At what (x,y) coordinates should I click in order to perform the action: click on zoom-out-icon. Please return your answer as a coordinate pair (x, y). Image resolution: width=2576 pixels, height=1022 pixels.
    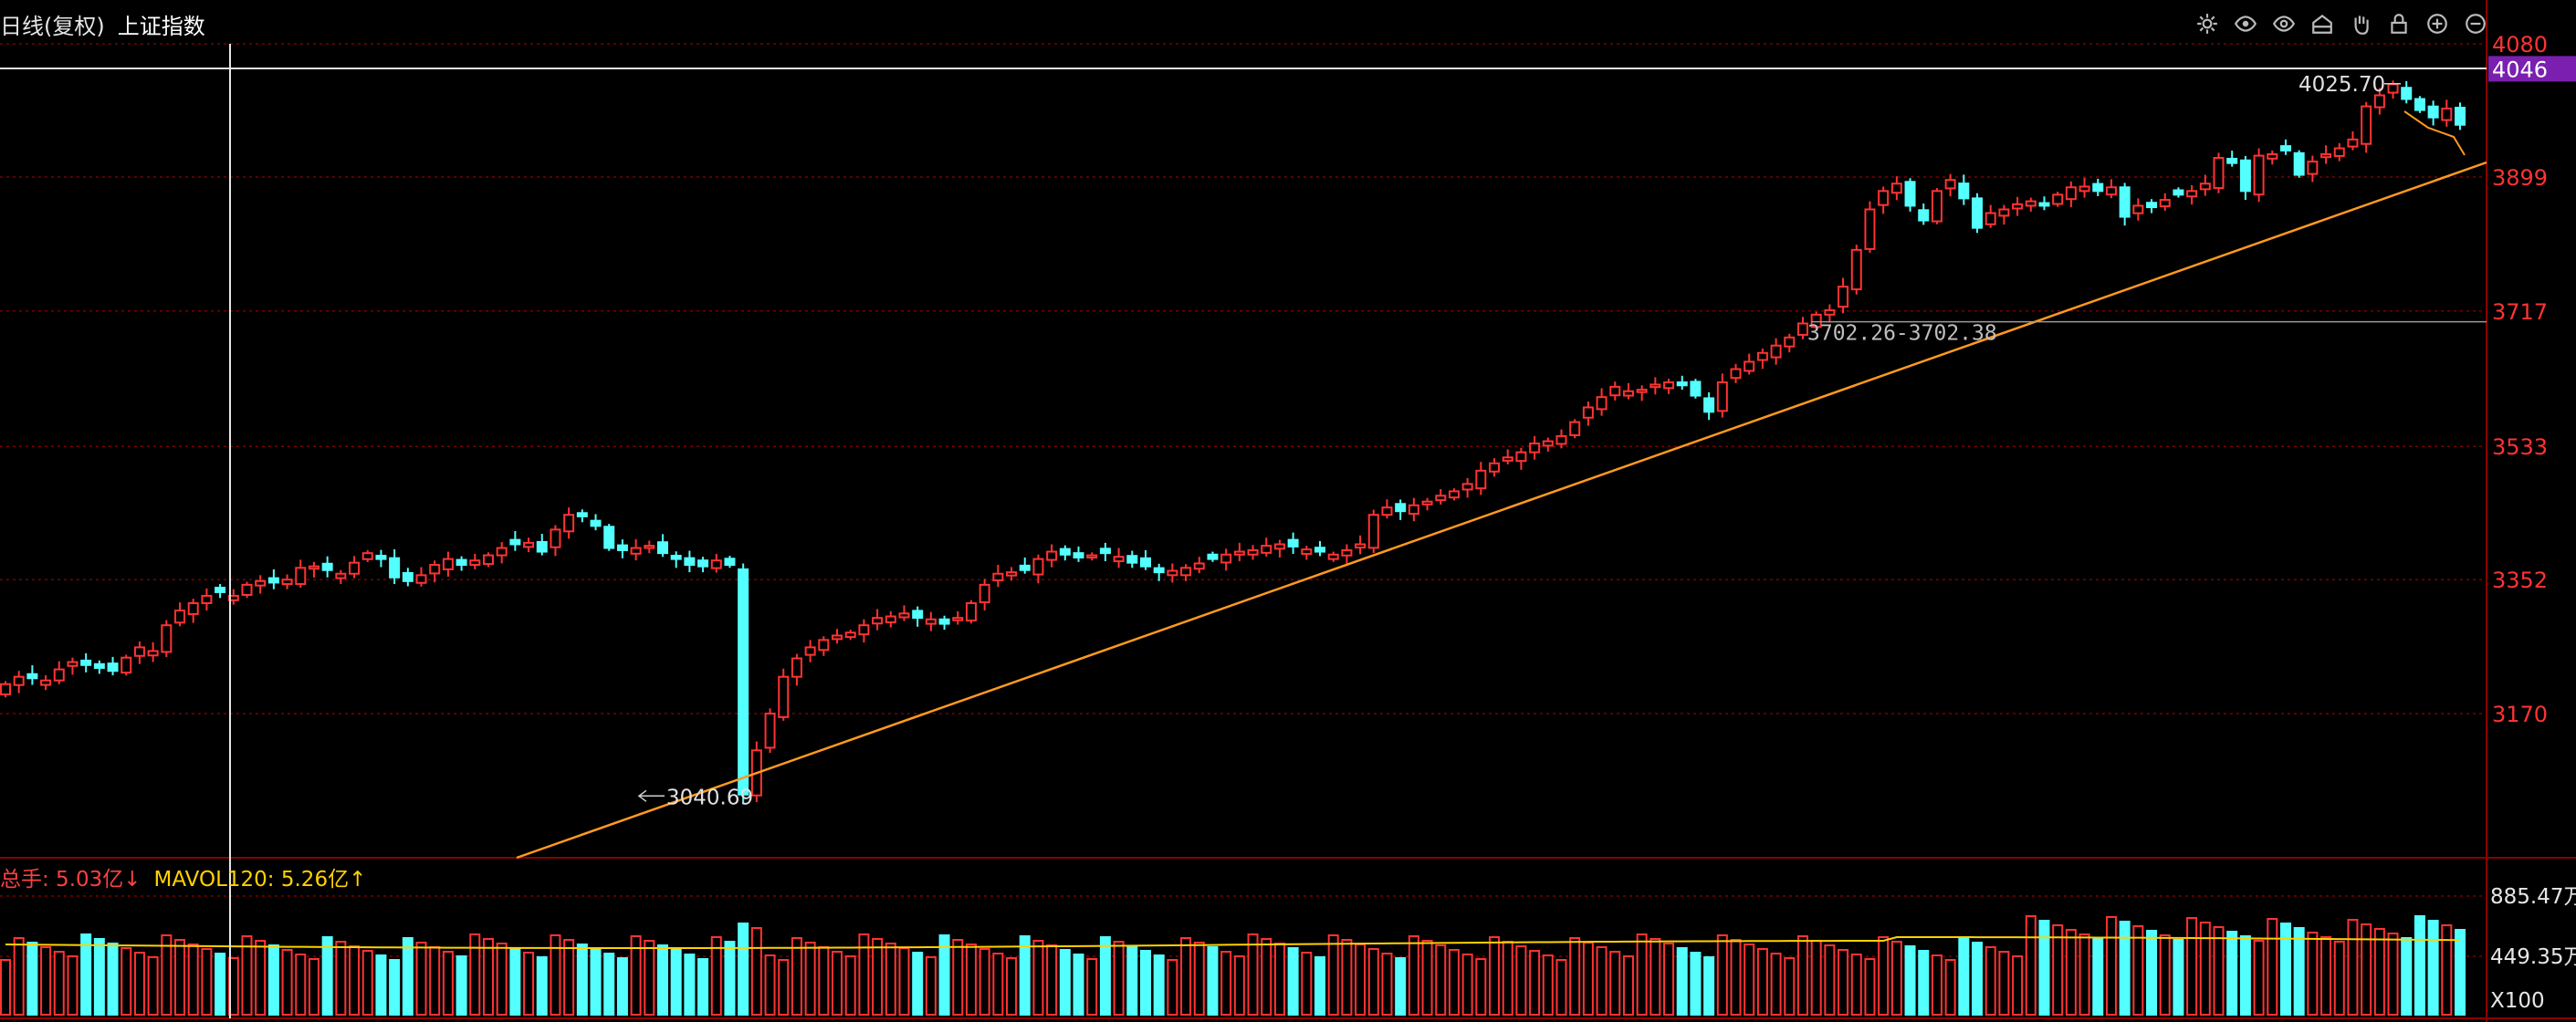
    Looking at the image, I should click on (2475, 23).